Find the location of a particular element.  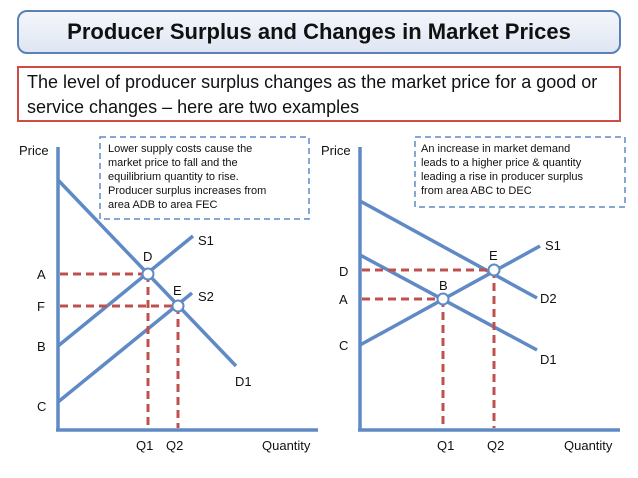

left-note-line: Lower supply costs cause the is located at coordinates (180, 149).